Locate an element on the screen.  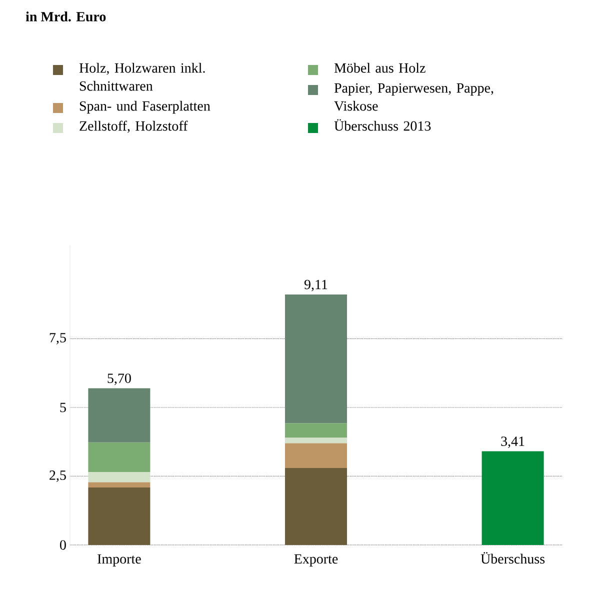
x-tick-label: Exporte is located at coordinates (316, 560).